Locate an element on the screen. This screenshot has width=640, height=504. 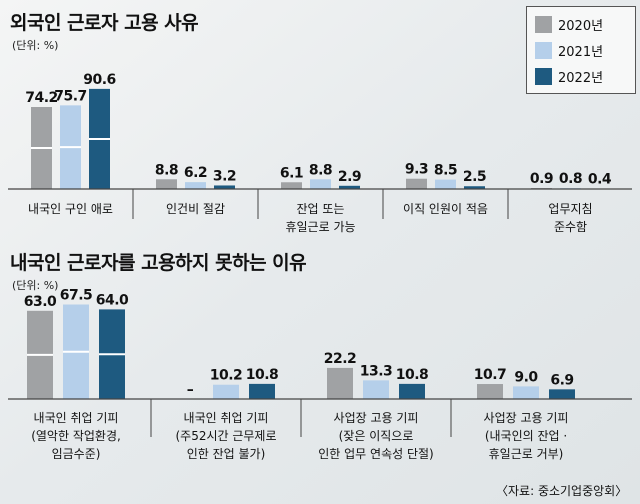
legend-swatch-2022 is located at coordinates (543, 76).